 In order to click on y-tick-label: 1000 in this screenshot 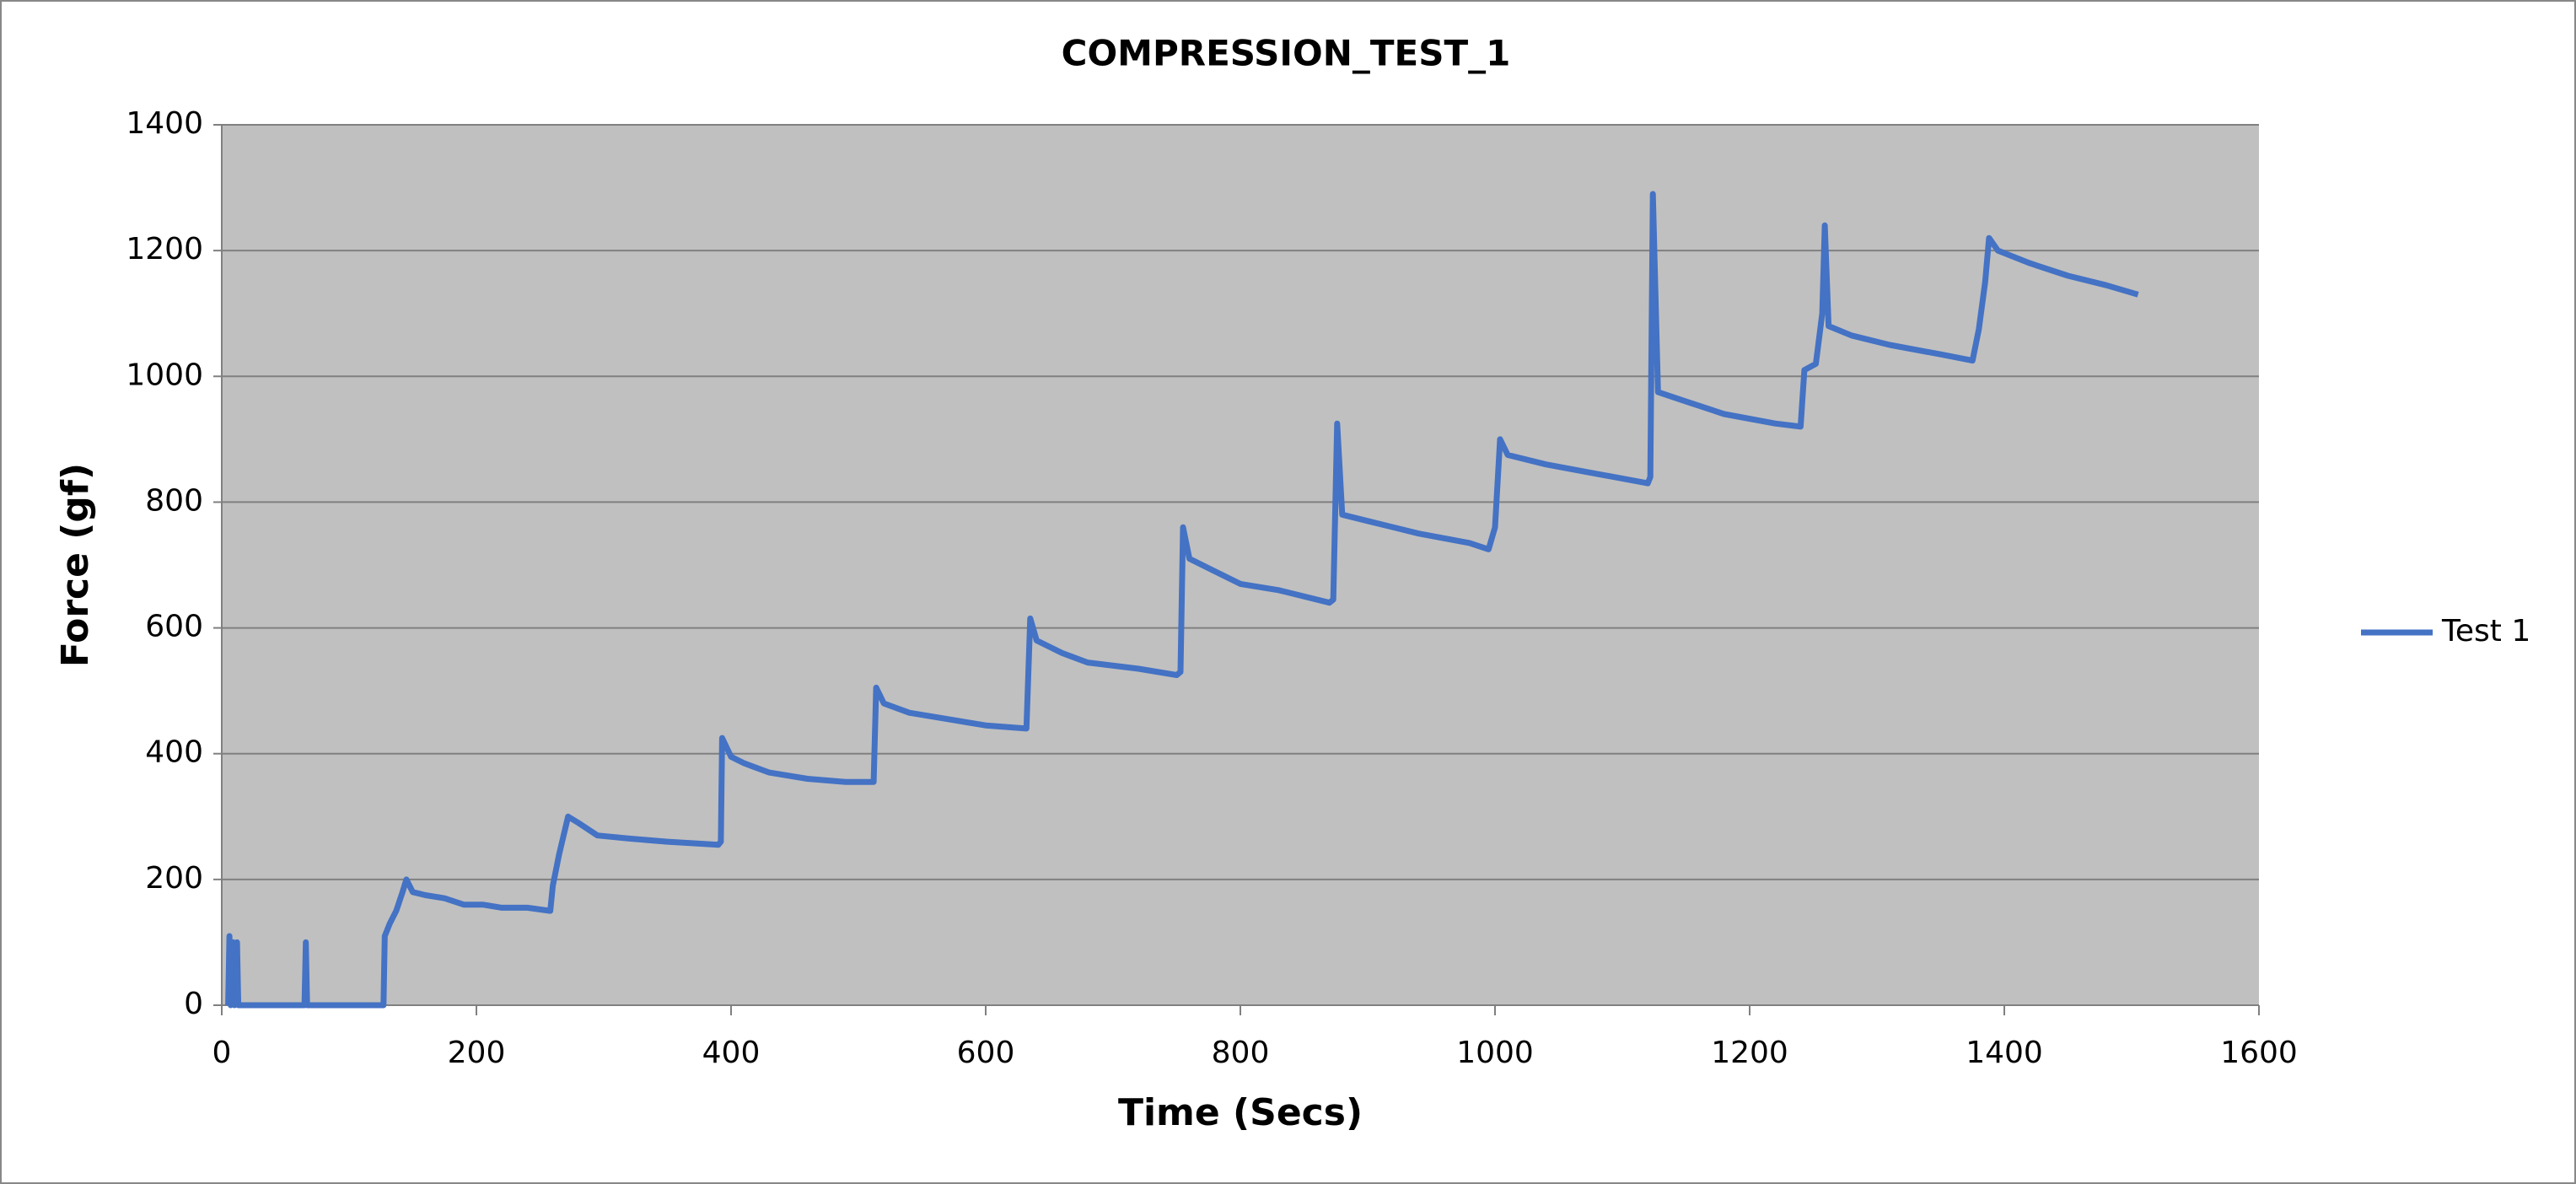, I will do `click(164, 375)`.